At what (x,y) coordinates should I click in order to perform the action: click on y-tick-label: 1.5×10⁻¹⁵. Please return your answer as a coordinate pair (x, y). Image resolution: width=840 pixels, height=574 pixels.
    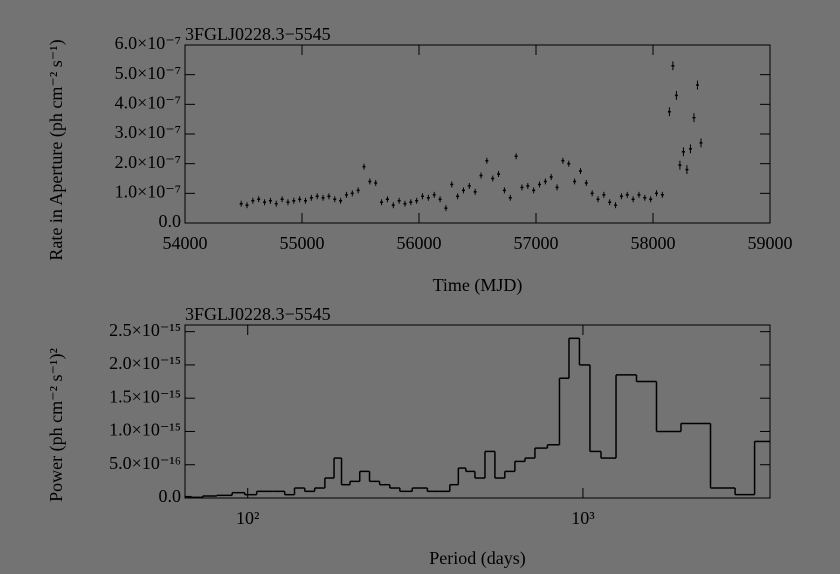
    Looking at the image, I should click on (145, 396).